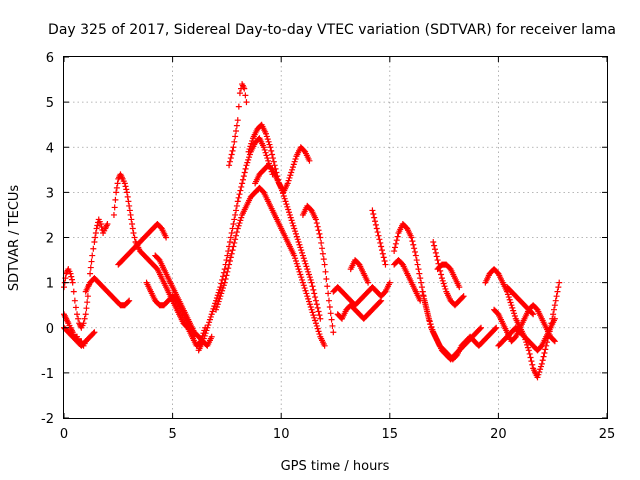  What do you see at coordinates (607, 434) in the screenshot?
I see `x-tick-label: 25` at bounding box center [607, 434].